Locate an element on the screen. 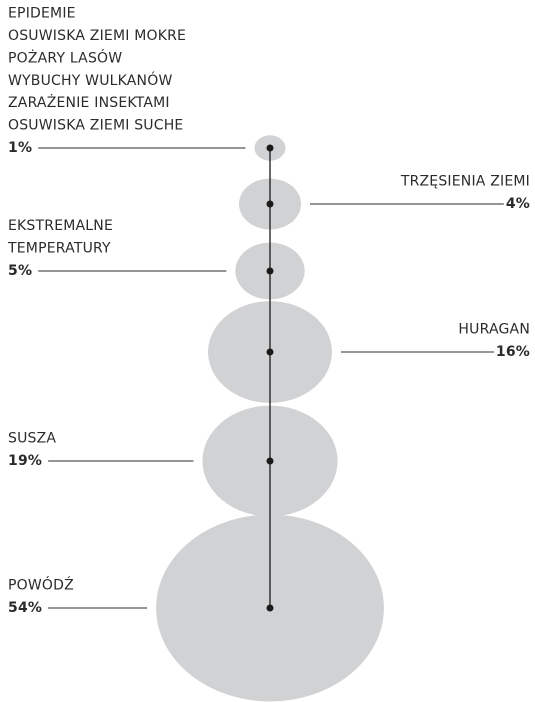 The image size is (535, 702). category-label: OSUWISKA ZIEMI MOKRE is located at coordinates (97, 36).